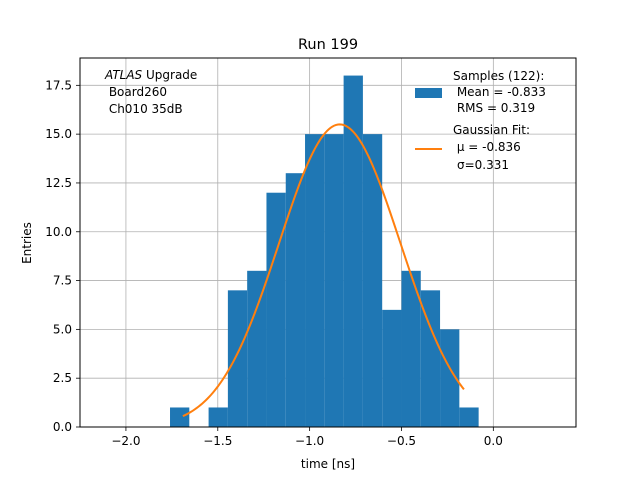 The height and width of the screenshot is (480, 640). What do you see at coordinates (328, 45) in the screenshot?
I see `chart-title: Run 199` at bounding box center [328, 45].